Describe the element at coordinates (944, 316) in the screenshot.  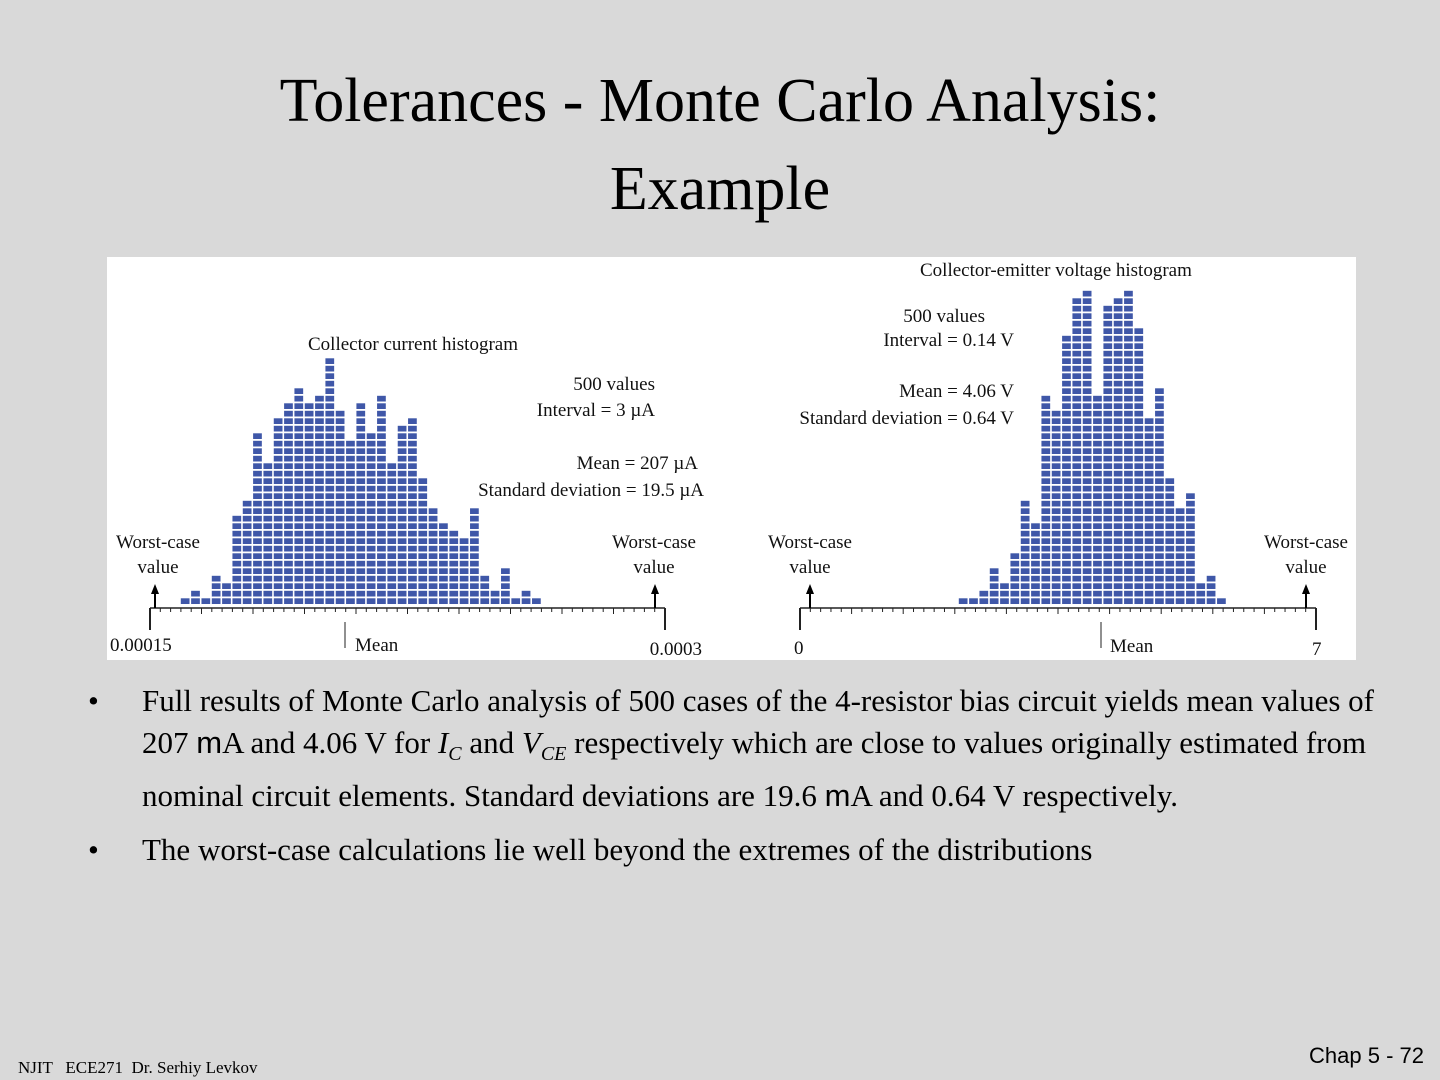
I see `annotation: 500 values` at that location.